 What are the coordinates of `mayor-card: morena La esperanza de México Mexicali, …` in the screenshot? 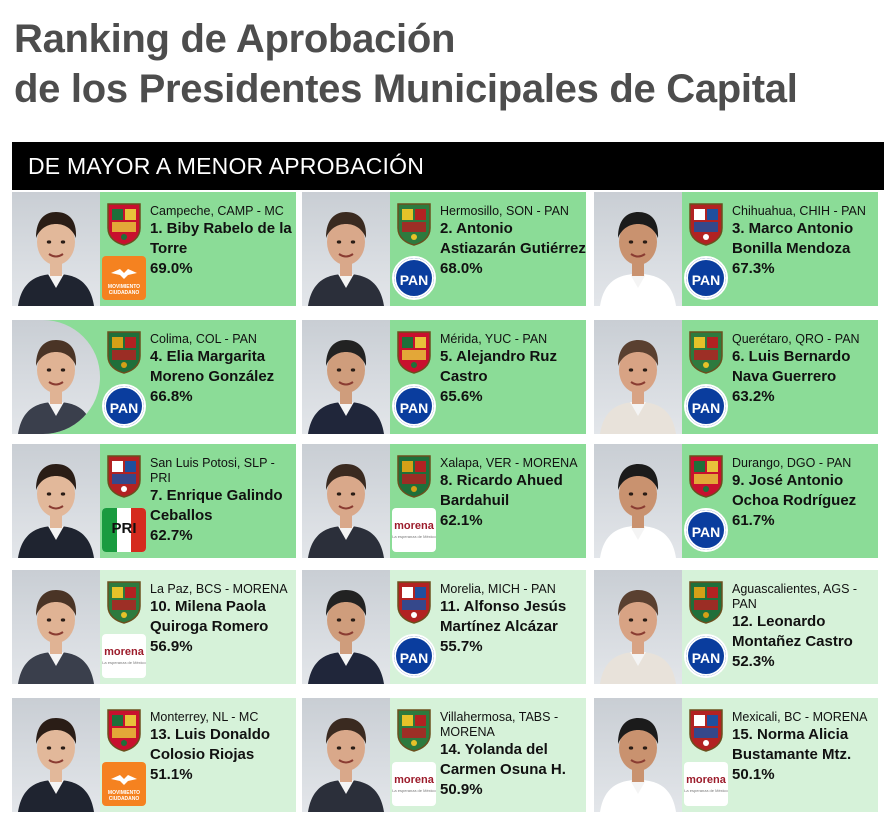 It's located at (736, 755).